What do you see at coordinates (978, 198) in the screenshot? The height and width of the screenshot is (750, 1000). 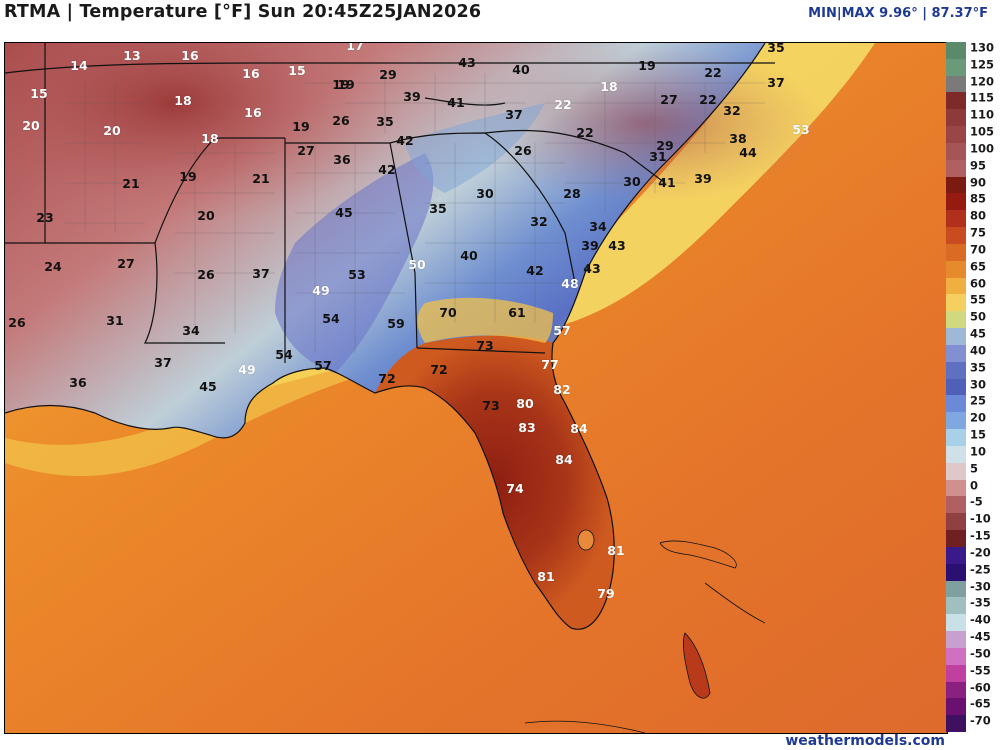 I see `color-scale-tick: 85` at bounding box center [978, 198].